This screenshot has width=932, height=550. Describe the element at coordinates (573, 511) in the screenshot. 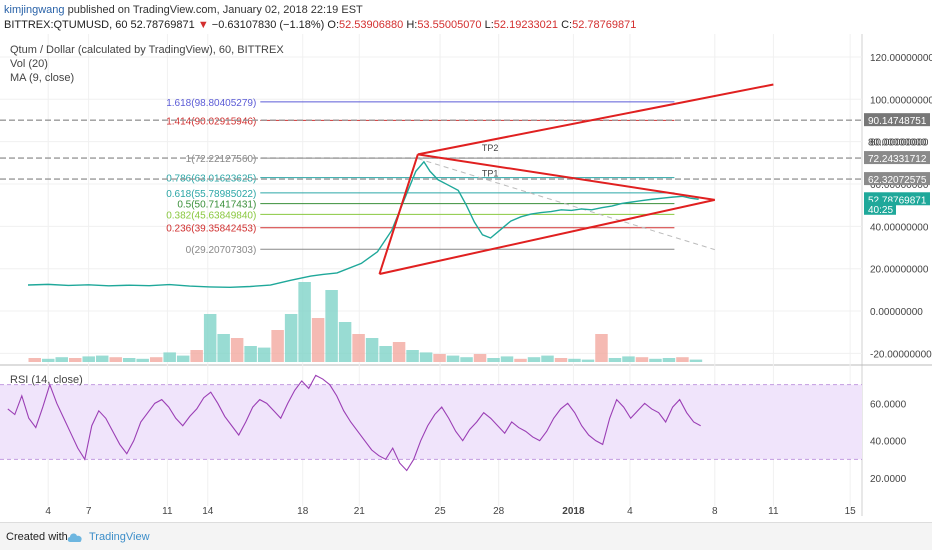

I see `x-tick-label: 2018` at that location.